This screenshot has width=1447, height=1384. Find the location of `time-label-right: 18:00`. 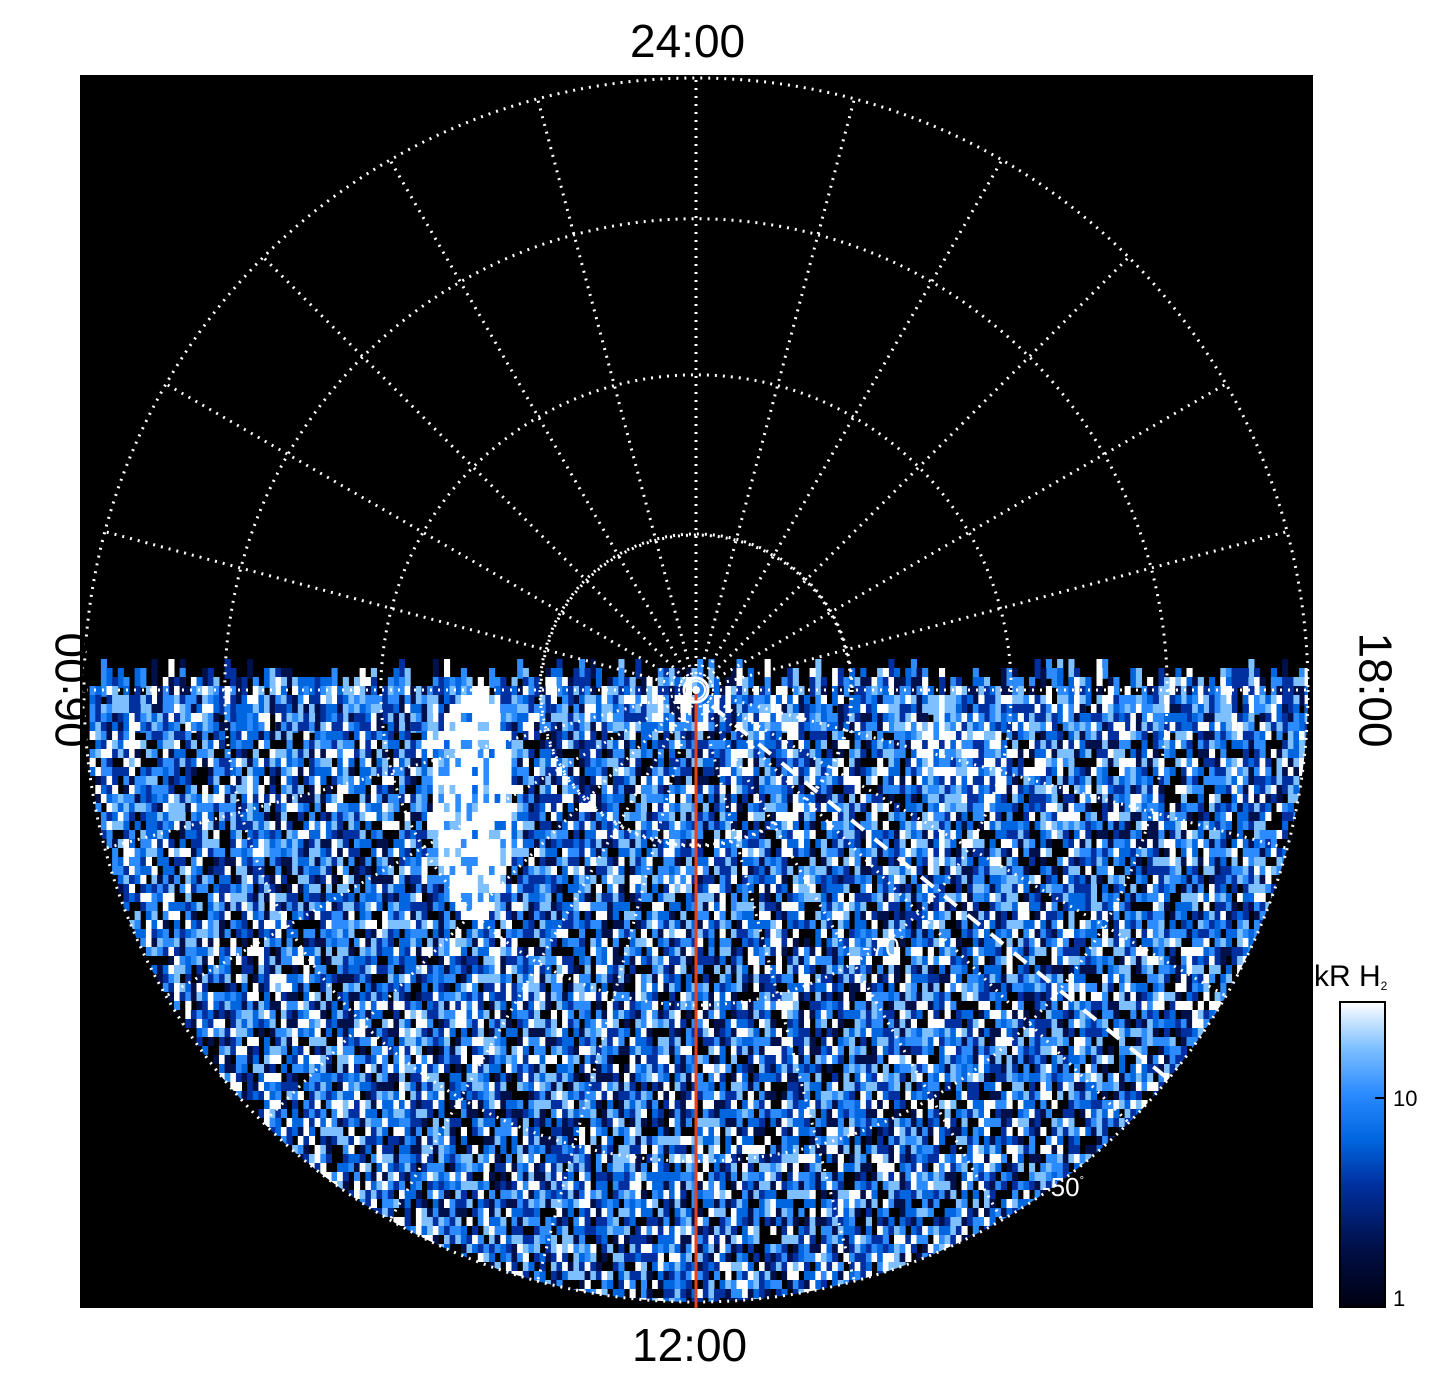

time-label-right: 18:00 is located at coordinates (1375, 690).